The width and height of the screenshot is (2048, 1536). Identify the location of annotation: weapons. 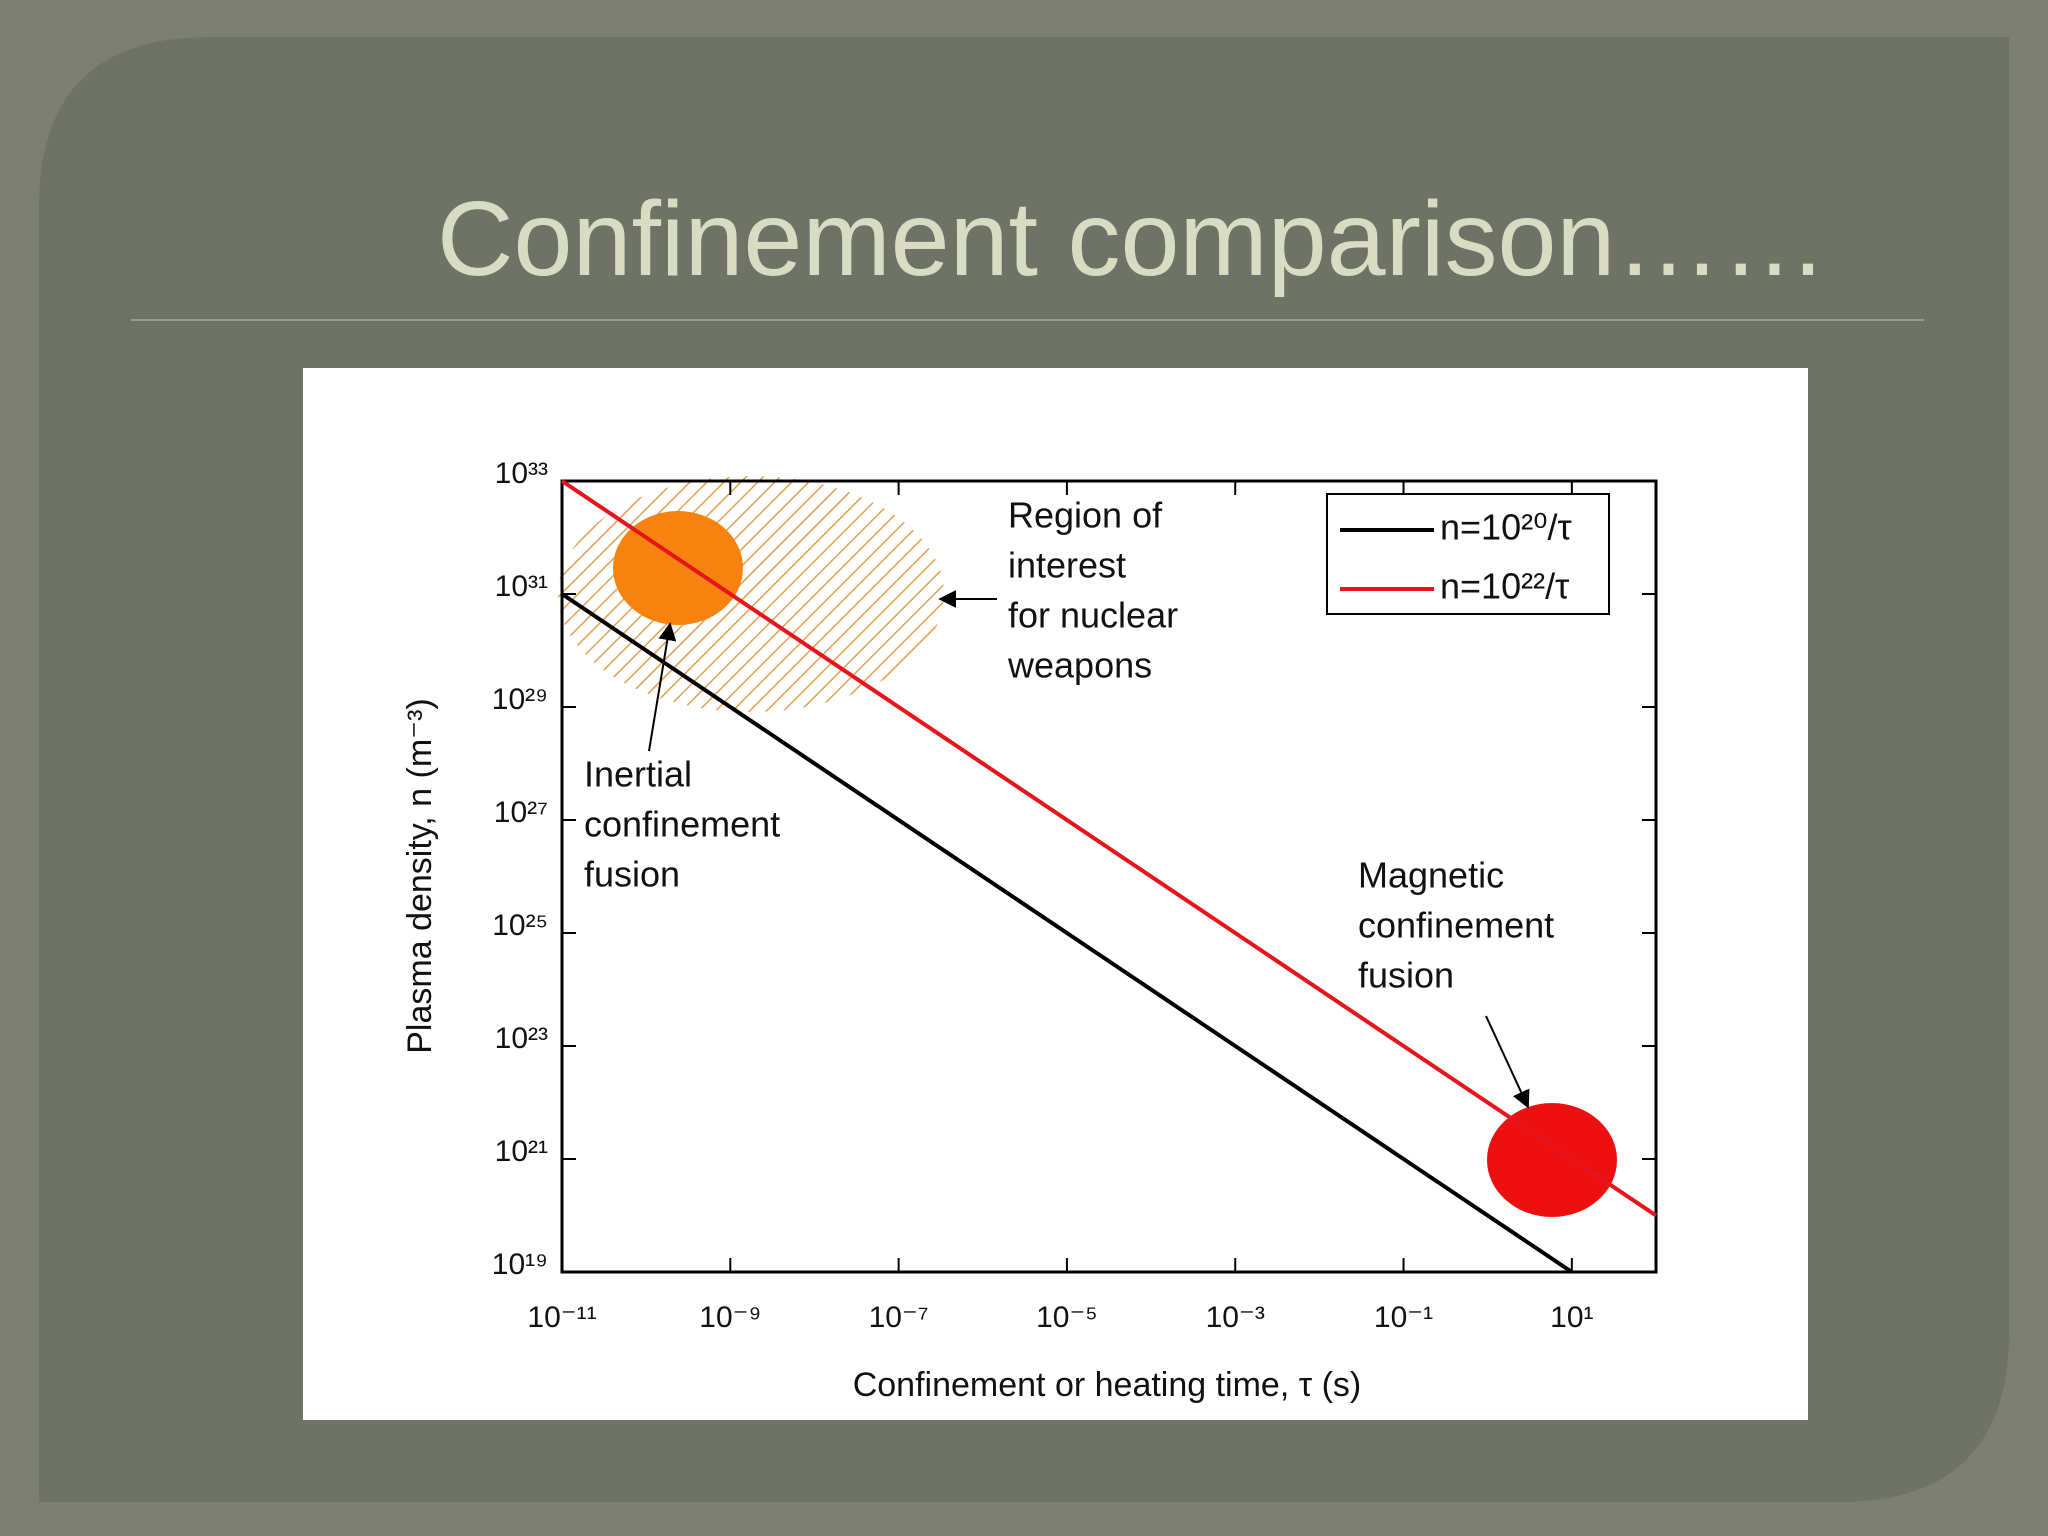
(1079, 665).